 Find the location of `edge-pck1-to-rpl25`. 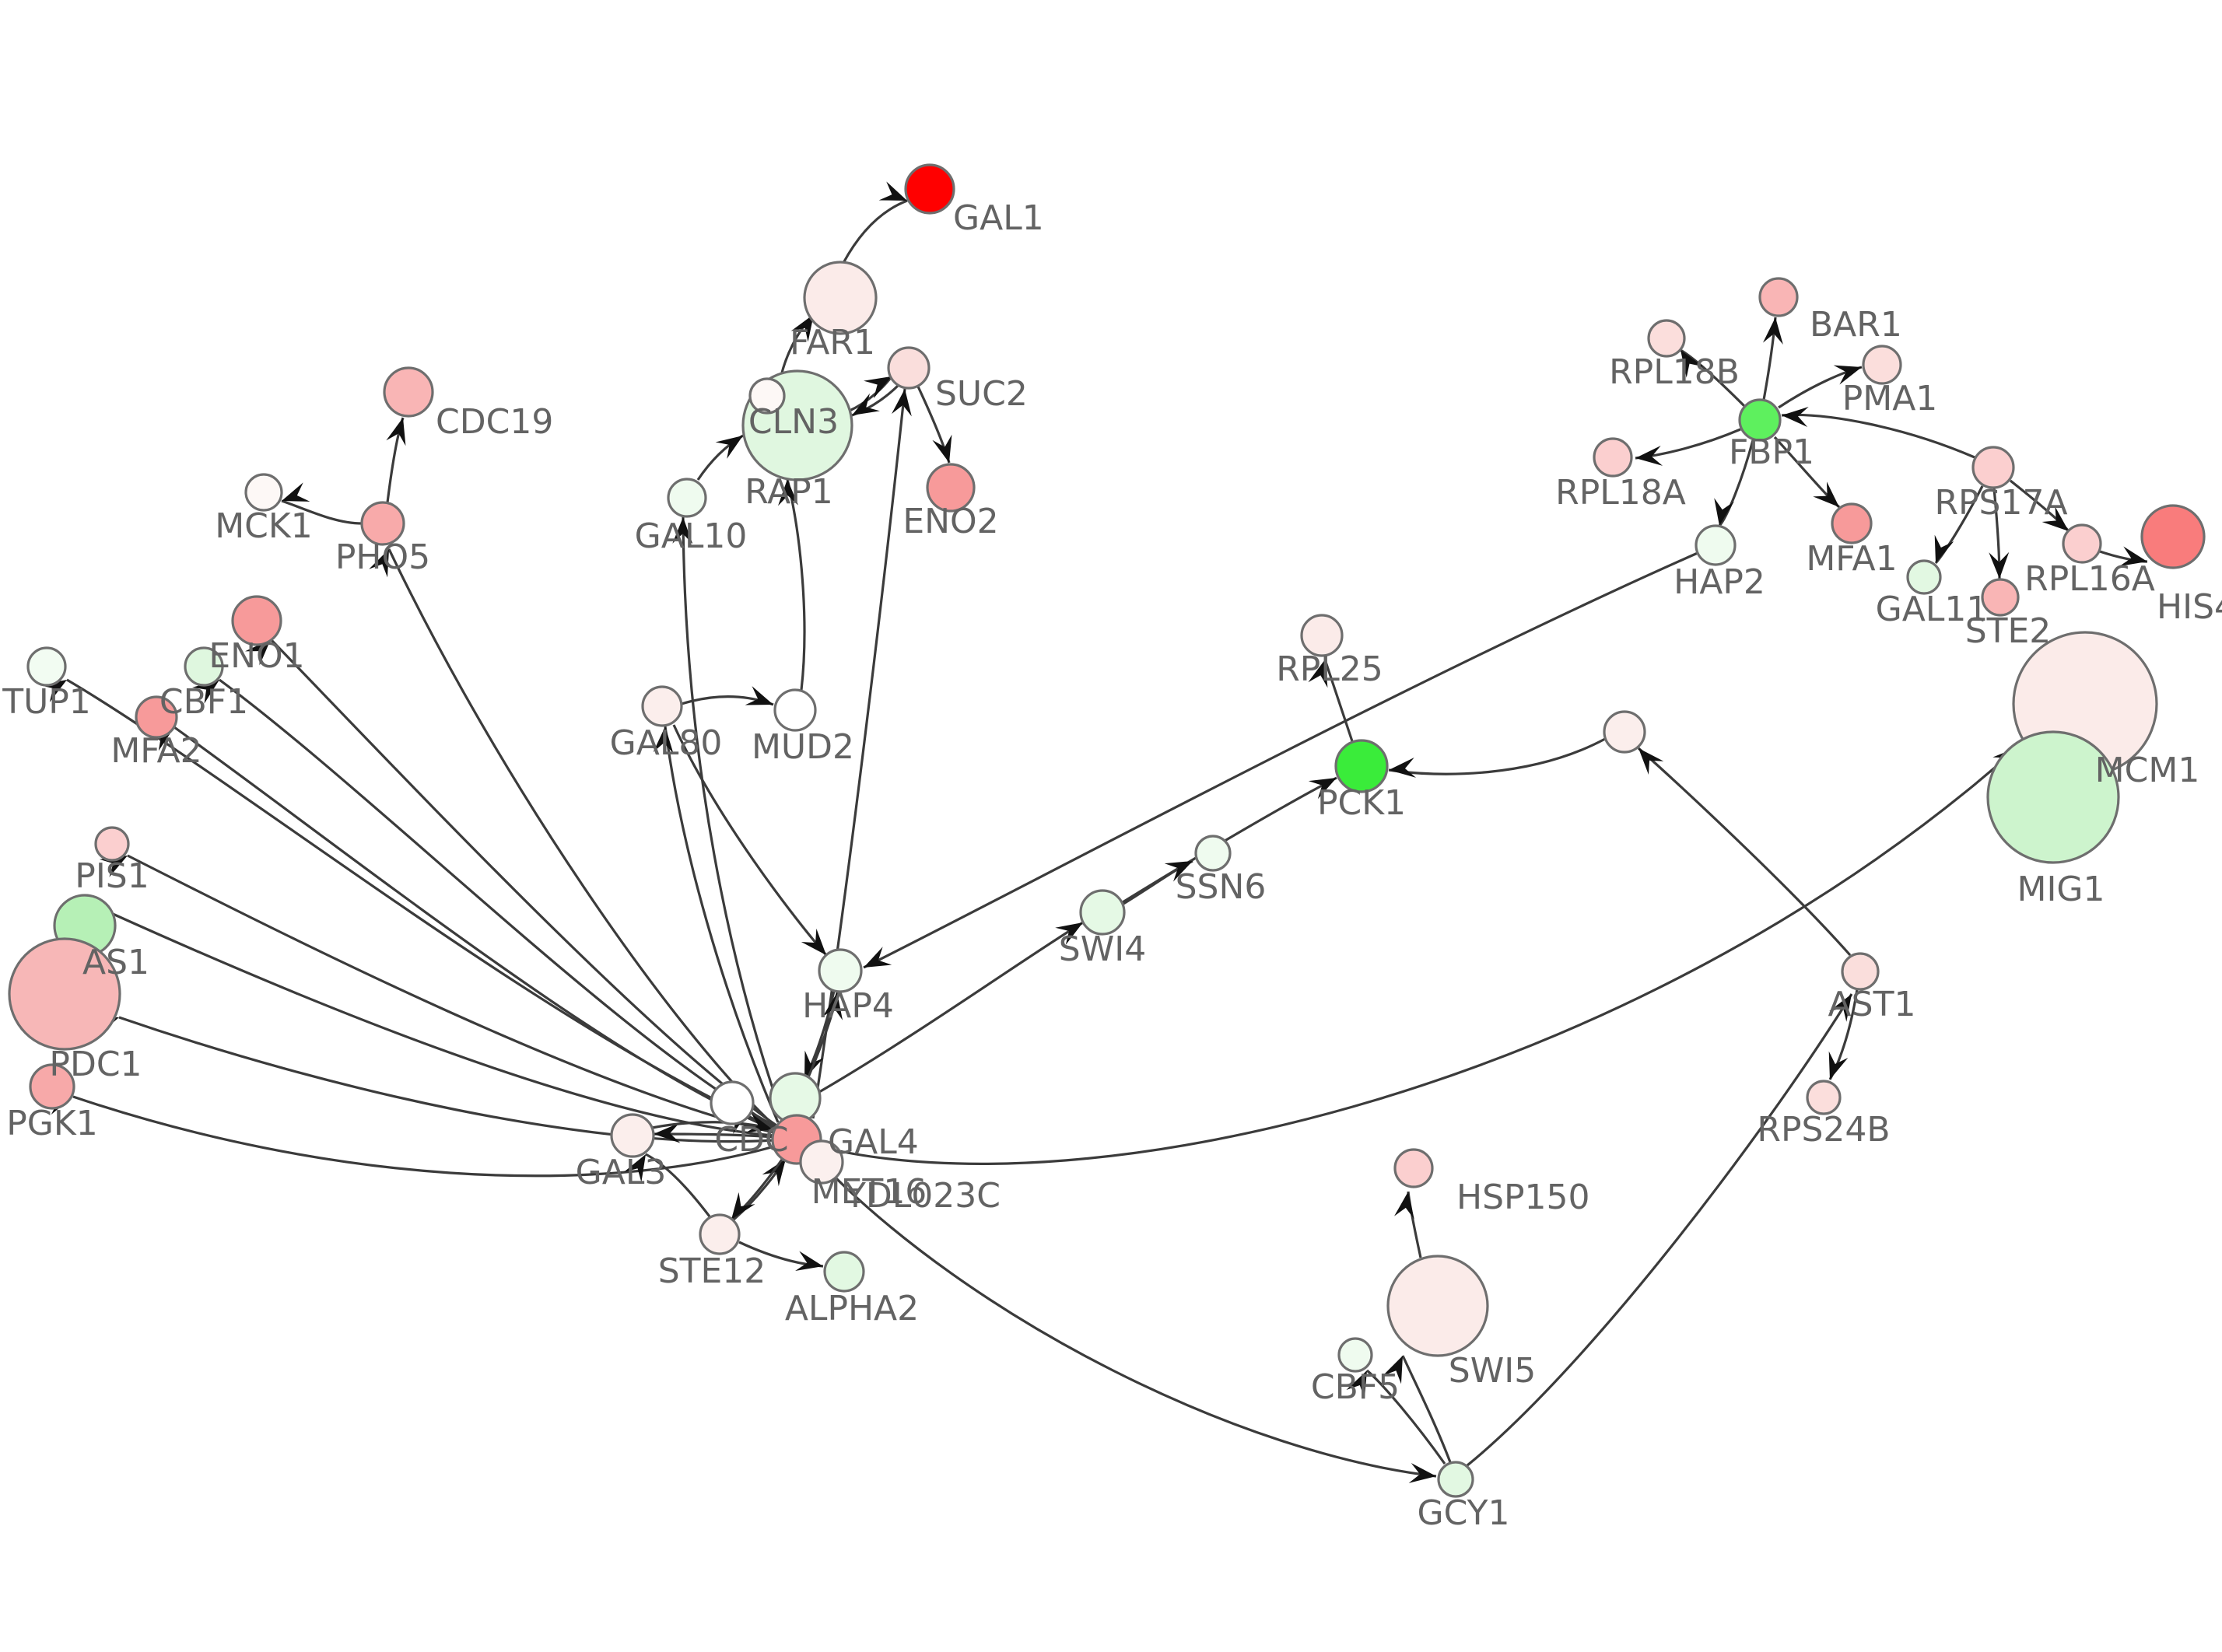

edge-pck1-to-rpl25 is located at coordinates (1331, 701).